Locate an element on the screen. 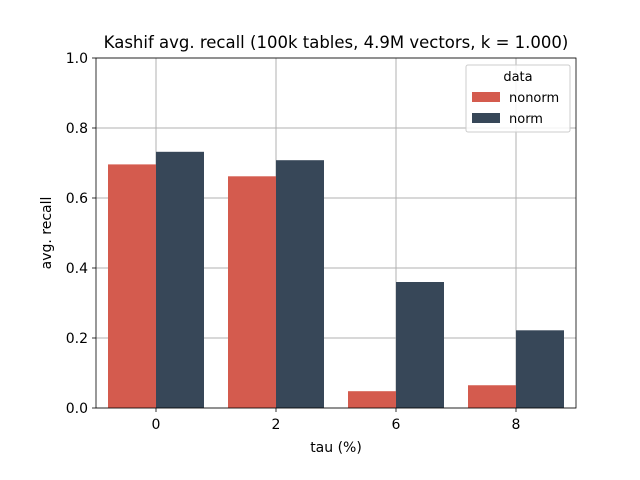 The width and height of the screenshot is (640, 480). legend-swatch-norm is located at coordinates (486, 118).